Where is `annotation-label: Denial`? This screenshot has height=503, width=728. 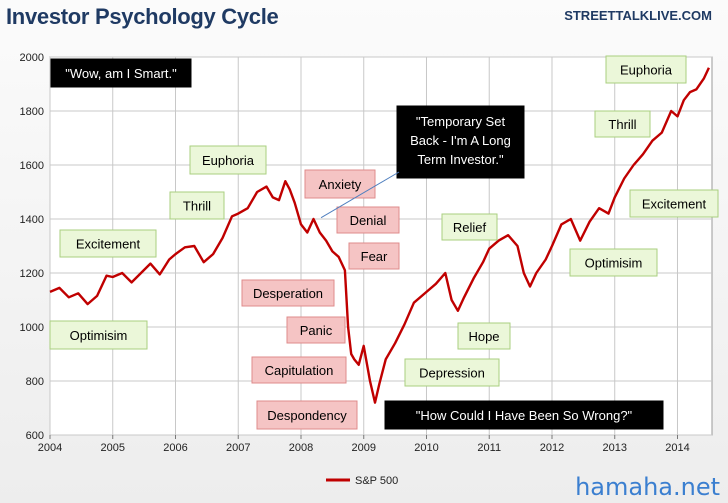
annotation-label: Denial is located at coordinates (368, 220).